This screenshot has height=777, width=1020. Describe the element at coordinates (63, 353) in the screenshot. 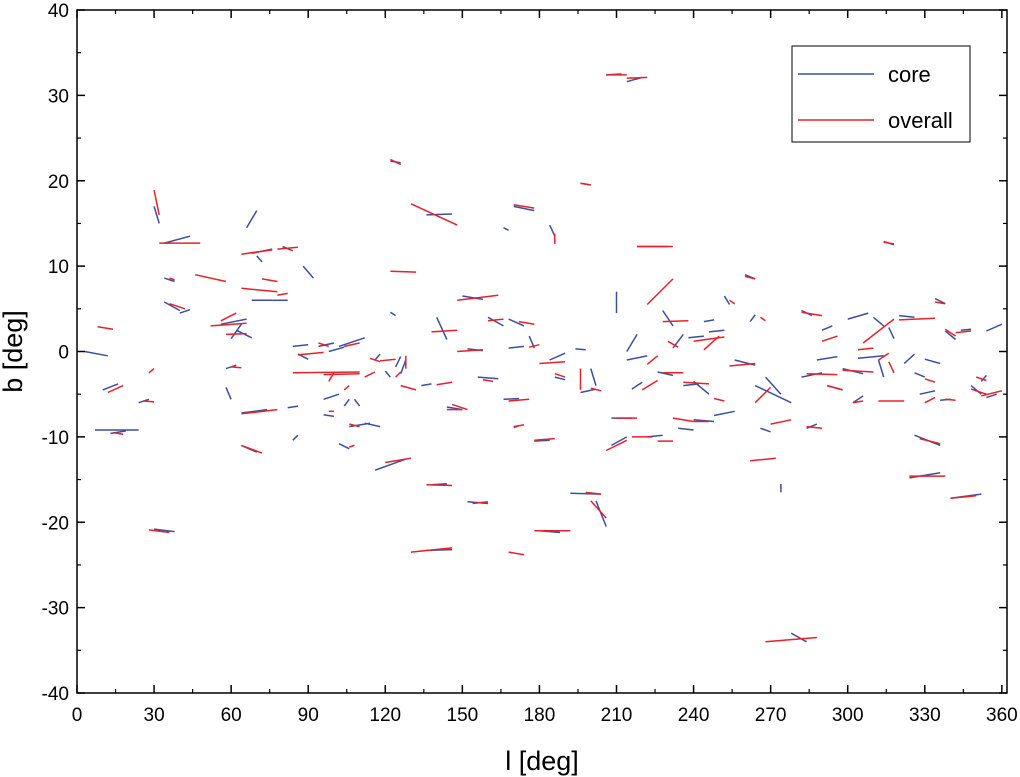

I see `y-tick-label: 0` at that location.